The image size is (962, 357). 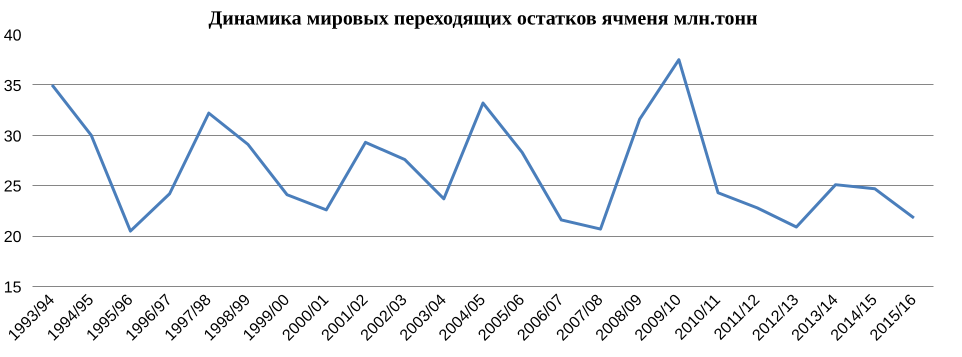 What do you see at coordinates (13, 187) in the screenshot?
I see `y-tick-label: 25` at bounding box center [13, 187].